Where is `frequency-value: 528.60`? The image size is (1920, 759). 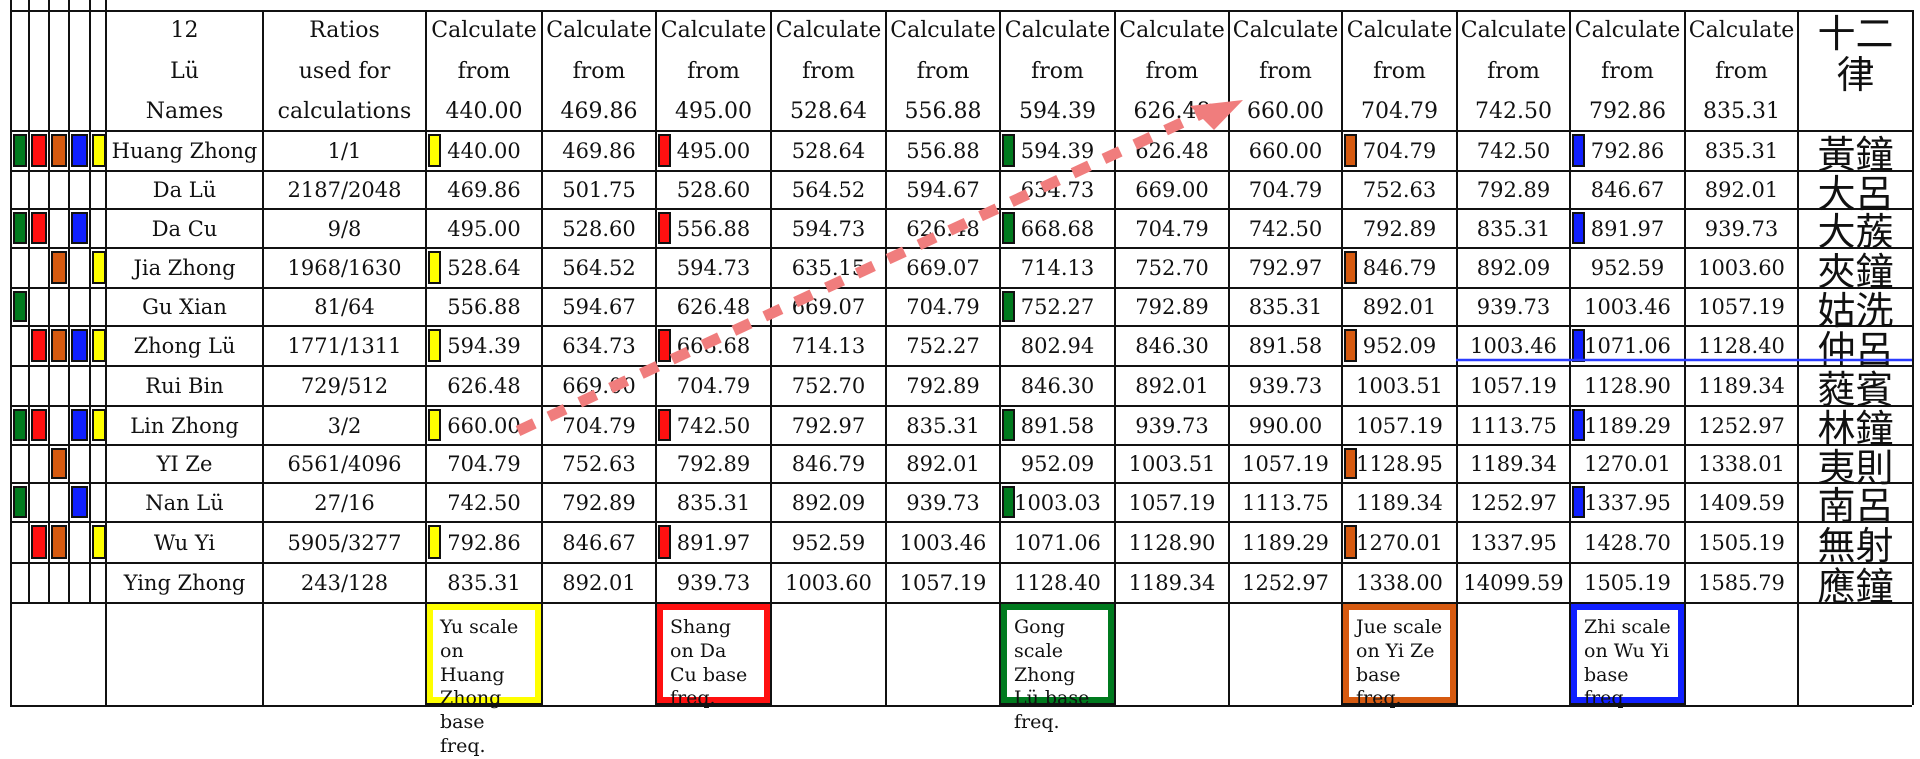
frequency-value: 528.60 is located at coordinates (599, 228).